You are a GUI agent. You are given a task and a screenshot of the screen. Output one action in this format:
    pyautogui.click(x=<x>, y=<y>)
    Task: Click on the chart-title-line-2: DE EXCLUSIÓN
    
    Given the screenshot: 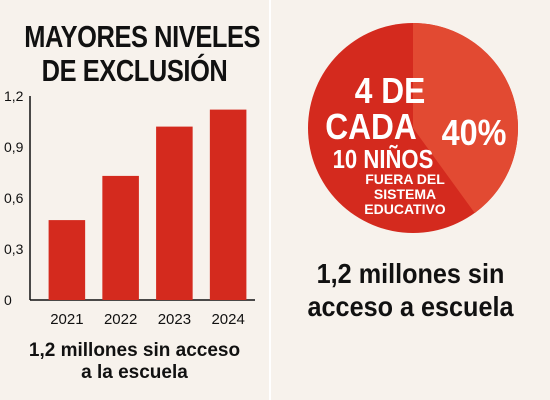 What is the action you would take?
    pyautogui.click(x=134, y=70)
    